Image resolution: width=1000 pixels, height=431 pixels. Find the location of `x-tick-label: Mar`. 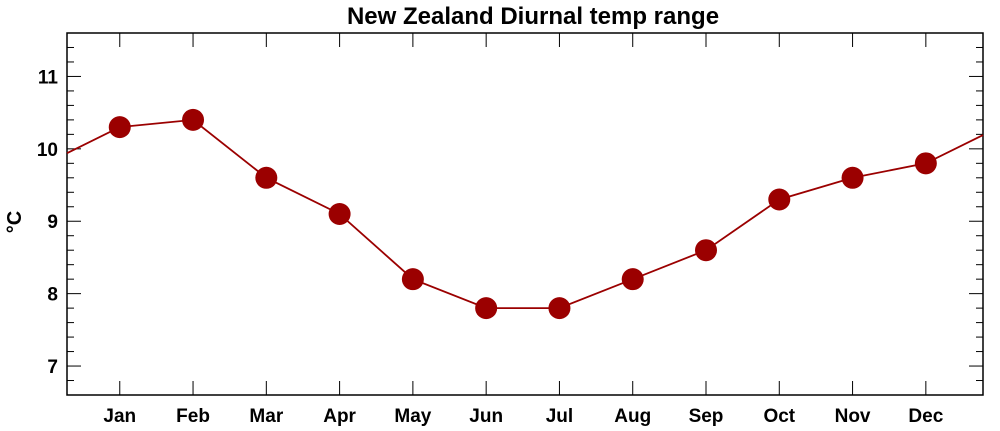

x-tick-label: Mar is located at coordinates (266, 416).